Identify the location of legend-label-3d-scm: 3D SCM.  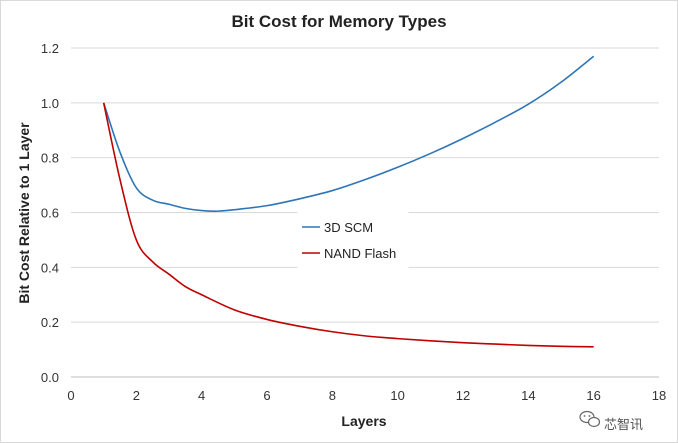
(348, 227).